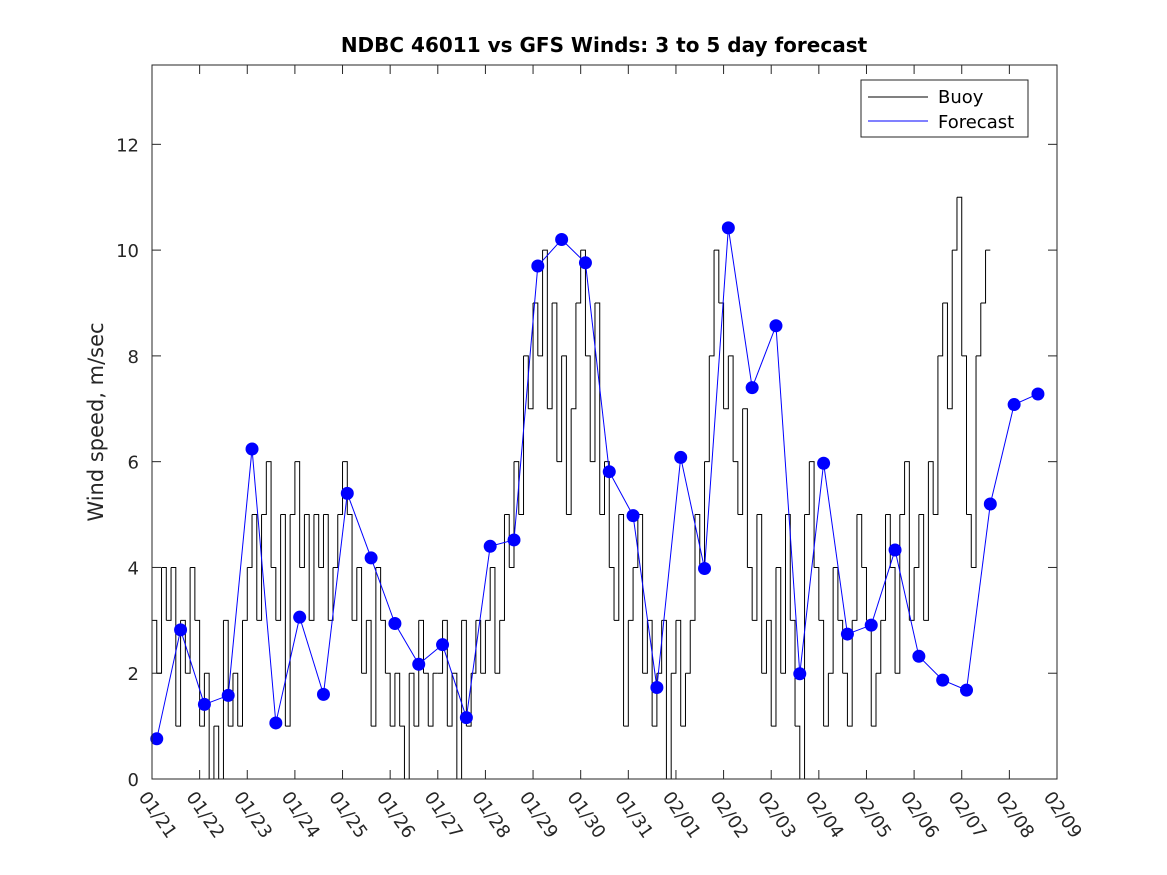  What do you see at coordinates (133, 463) in the screenshot?
I see `y-tick-label-3: 6` at bounding box center [133, 463].